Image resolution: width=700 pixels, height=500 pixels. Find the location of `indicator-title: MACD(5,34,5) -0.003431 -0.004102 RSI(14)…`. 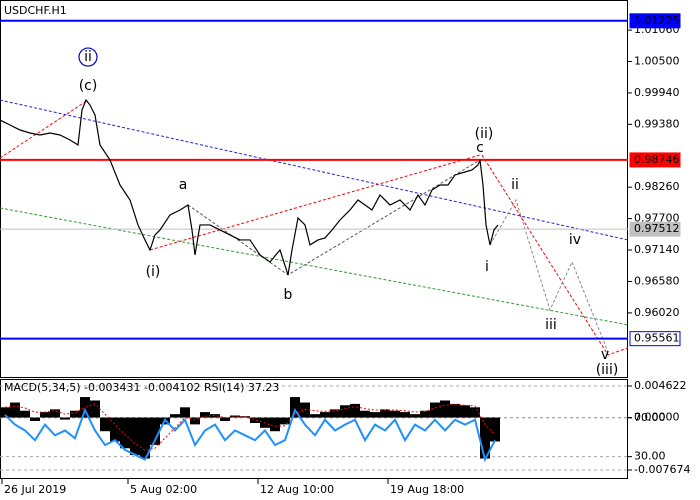

indicator-title: MACD(5,34,5) -0.003431 -0.004102 RSI(14)… is located at coordinates (141, 387).